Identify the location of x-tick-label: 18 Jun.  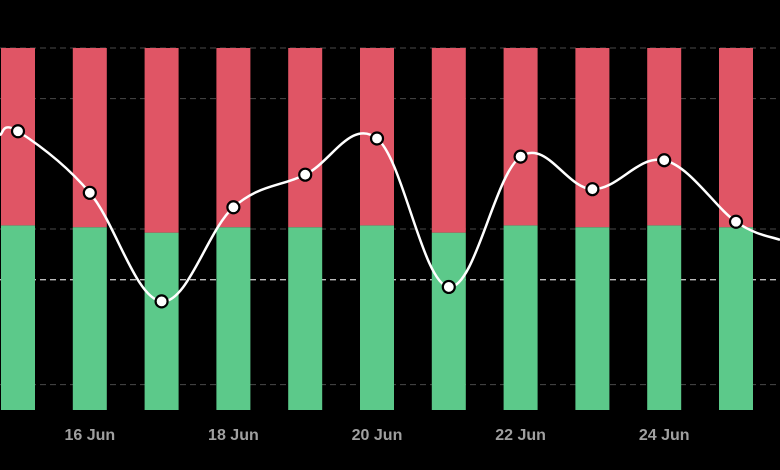
(233, 435).